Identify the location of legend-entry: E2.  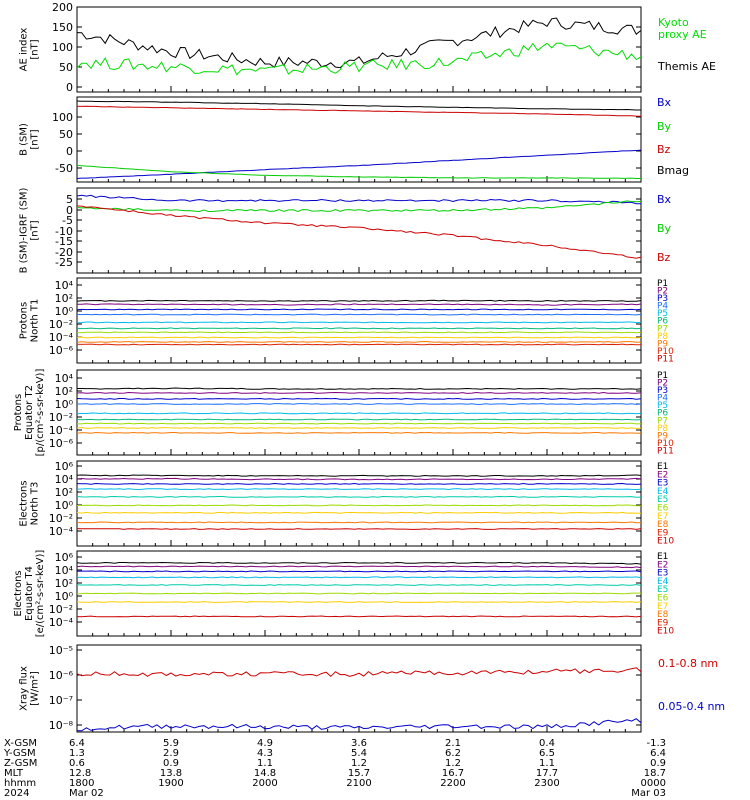
(662, 565).